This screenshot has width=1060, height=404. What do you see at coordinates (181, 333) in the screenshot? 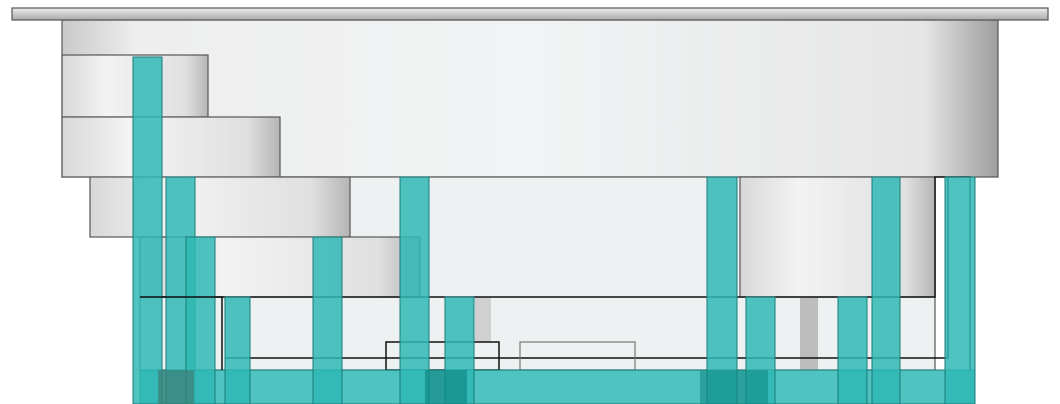
I see `outline` at bounding box center [181, 333].